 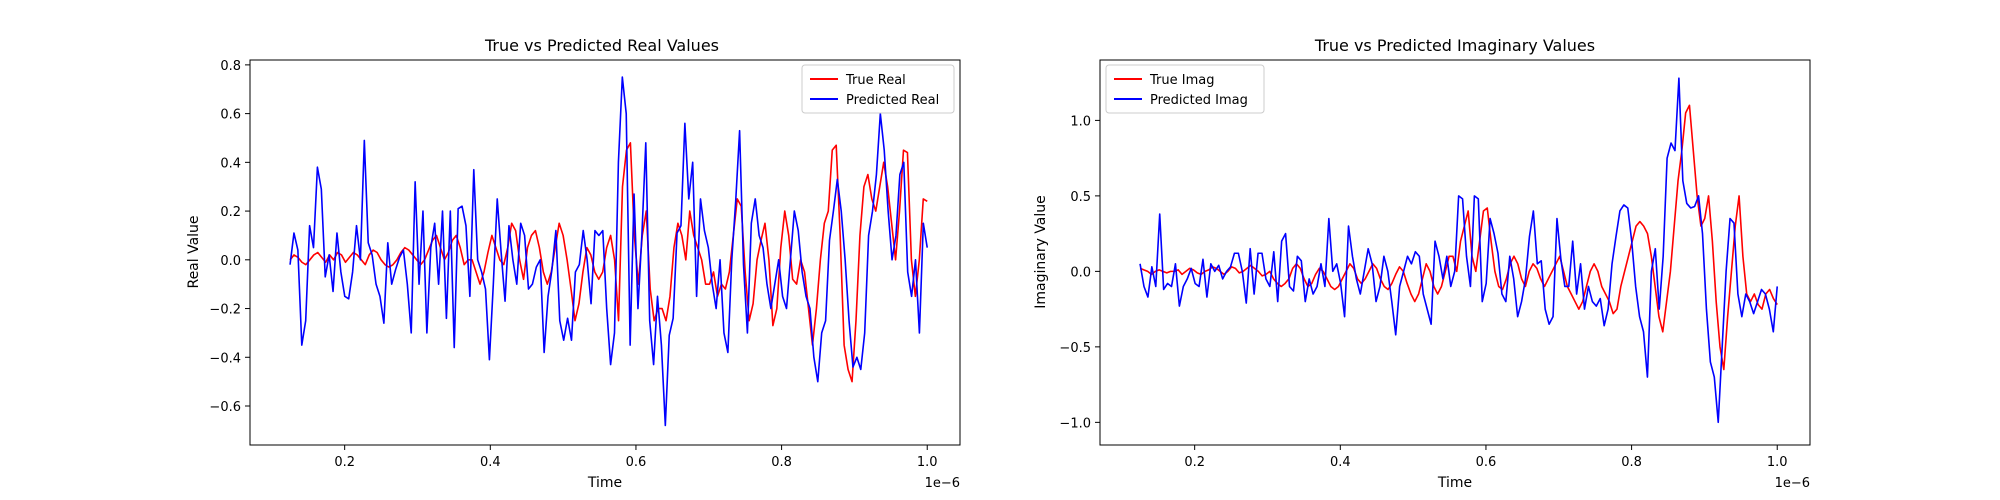 I want to click on y-tick-label: −1.0, so click(x=1075, y=423).